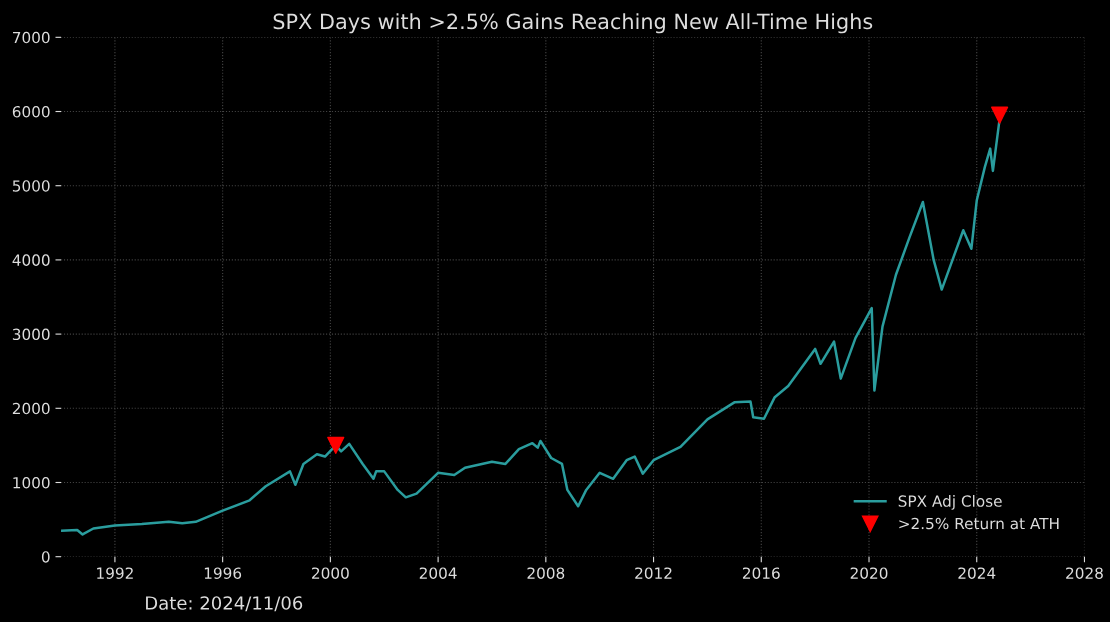  Describe the element at coordinates (438, 573) in the screenshot. I see `x-tick-label: 2004` at that location.